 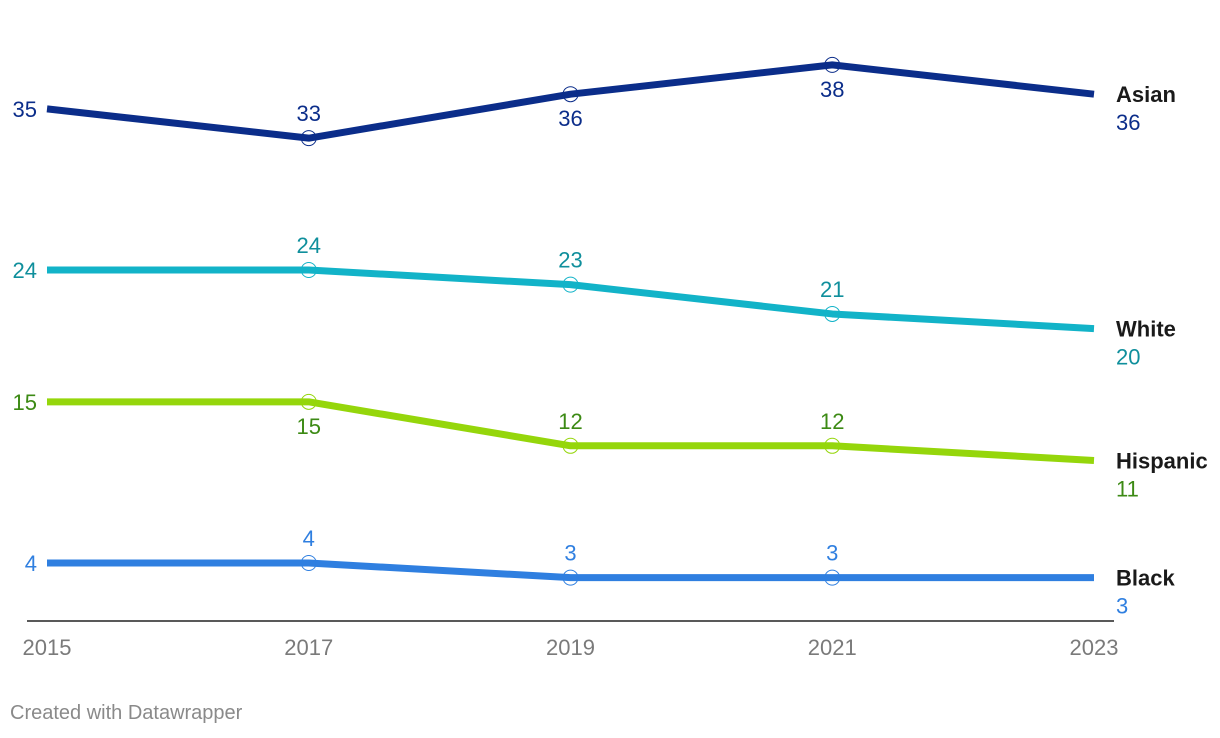 I want to click on series-name-label-white: White, so click(x=1146, y=329).